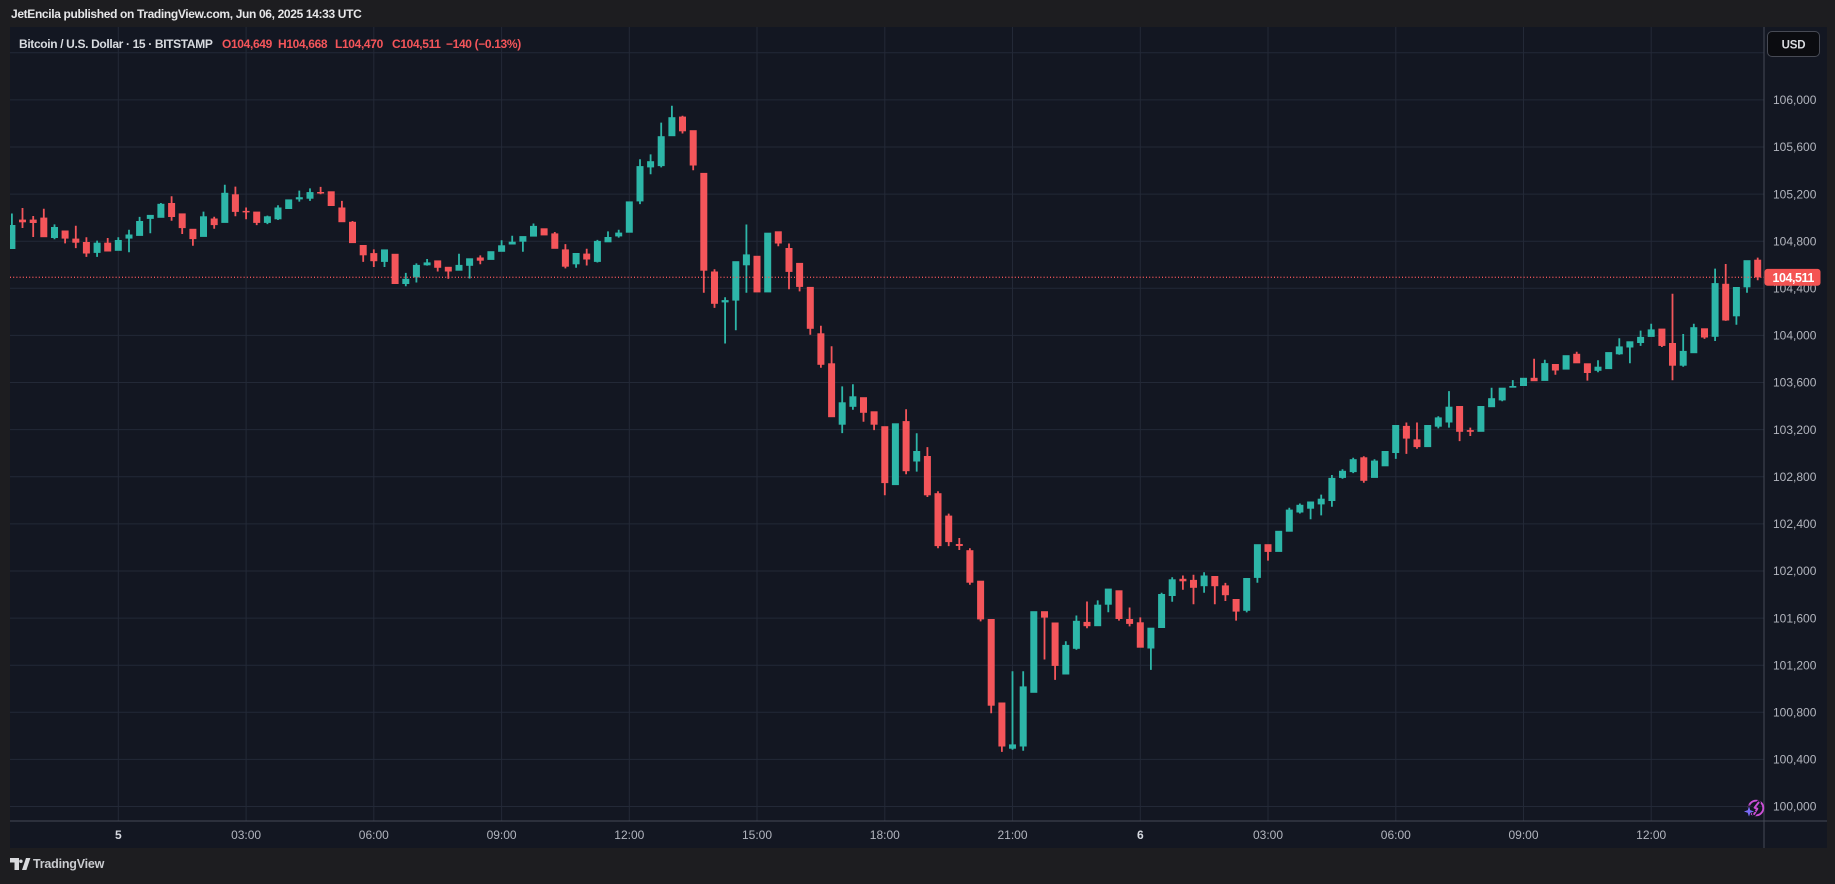  What do you see at coordinates (116, 44) in the screenshot?
I see `svg-text:Bitcoin / U.S. Dollar · 15 · B: Bitcoin / U.S. Dollar · 15 · BITSTAMP` at bounding box center [116, 44].